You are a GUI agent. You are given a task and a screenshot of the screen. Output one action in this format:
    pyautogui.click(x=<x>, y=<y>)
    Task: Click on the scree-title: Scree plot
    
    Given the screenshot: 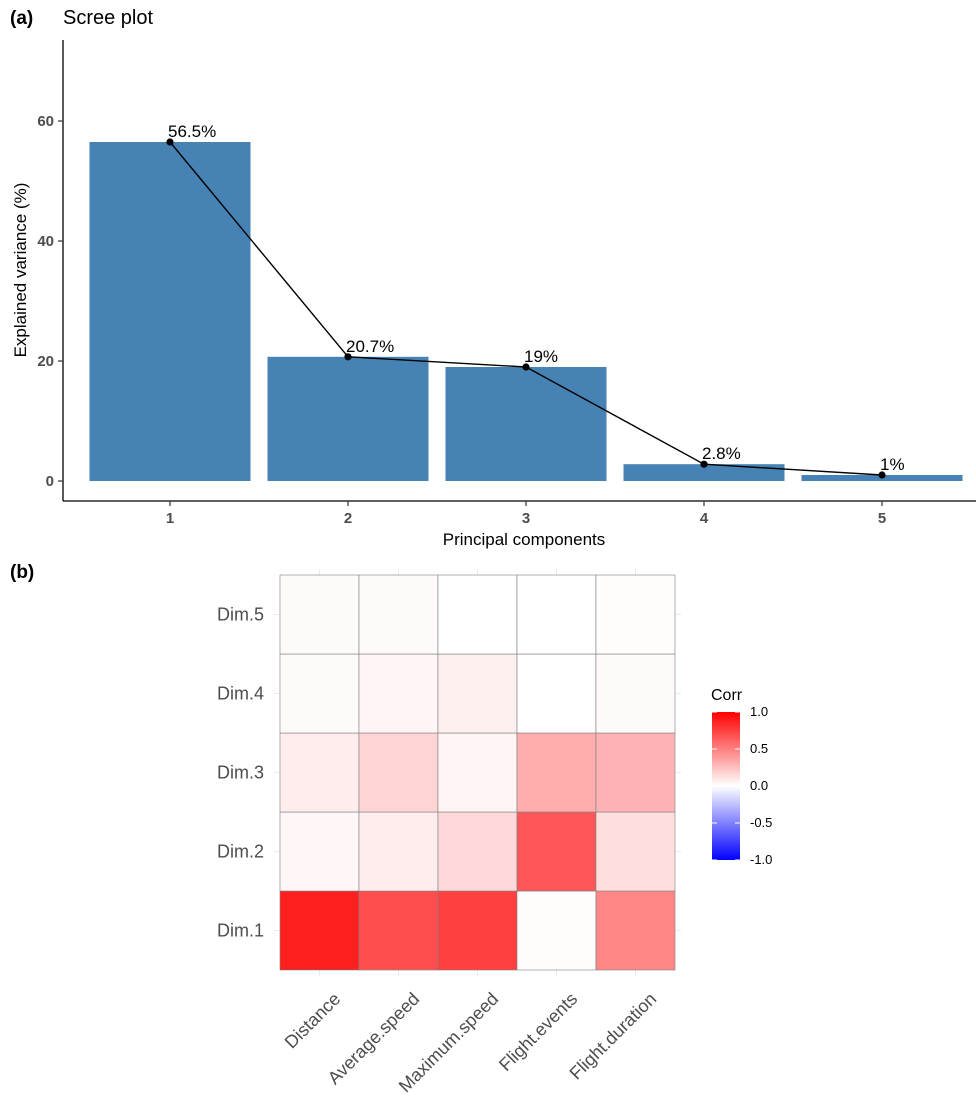 What is the action you would take?
    pyautogui.click(x=108, y=18)
    